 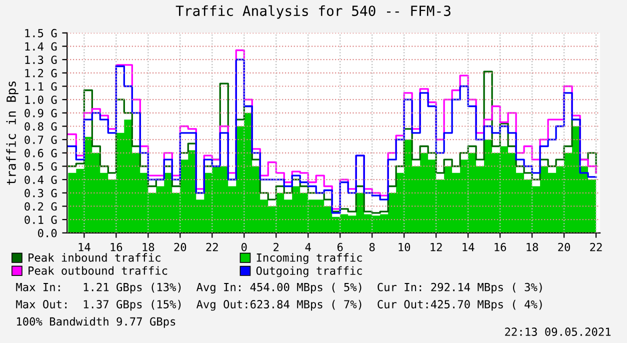 I want to click on x-tick-label: 10, so click(x=404, y=247).